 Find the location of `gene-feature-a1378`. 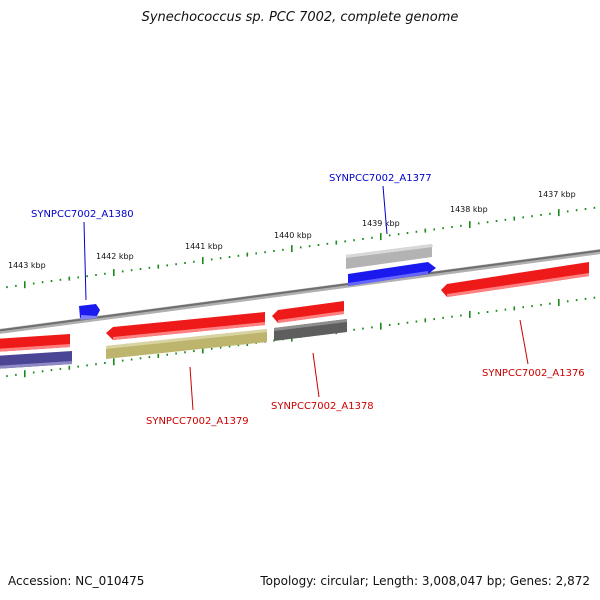

gene-feature-a1378 is located at coordinates (310, 330).